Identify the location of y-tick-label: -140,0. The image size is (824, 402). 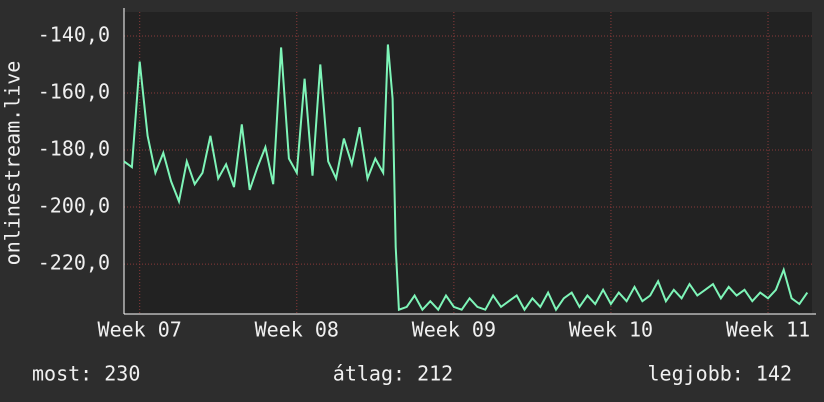
(74, 34).